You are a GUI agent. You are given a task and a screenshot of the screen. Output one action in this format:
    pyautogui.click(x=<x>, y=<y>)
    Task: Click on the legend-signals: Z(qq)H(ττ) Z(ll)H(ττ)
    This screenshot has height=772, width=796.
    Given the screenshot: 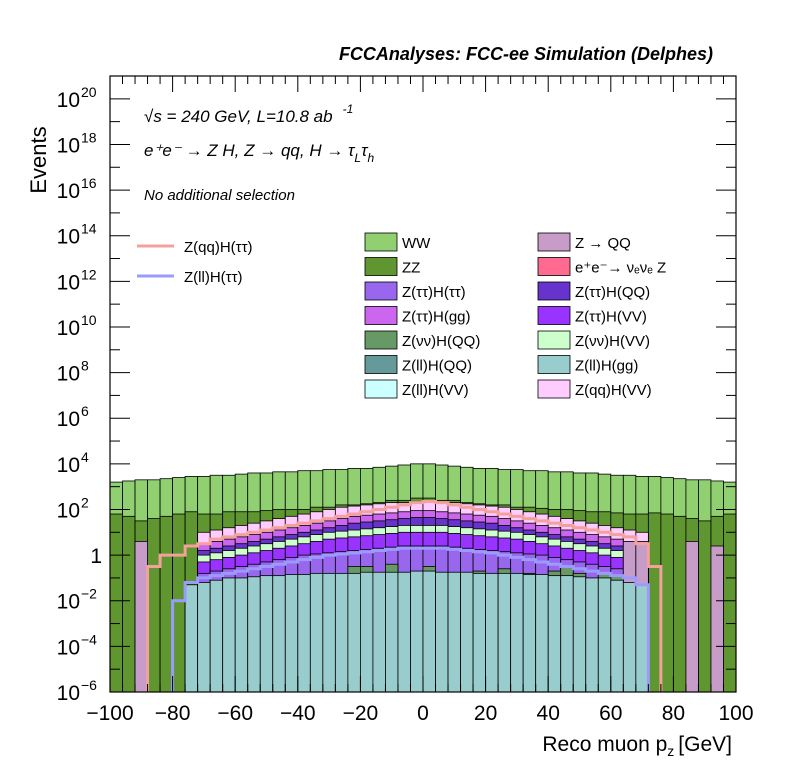 What is the action you would take?
    pyautogui.click(x=195, y=262)
    